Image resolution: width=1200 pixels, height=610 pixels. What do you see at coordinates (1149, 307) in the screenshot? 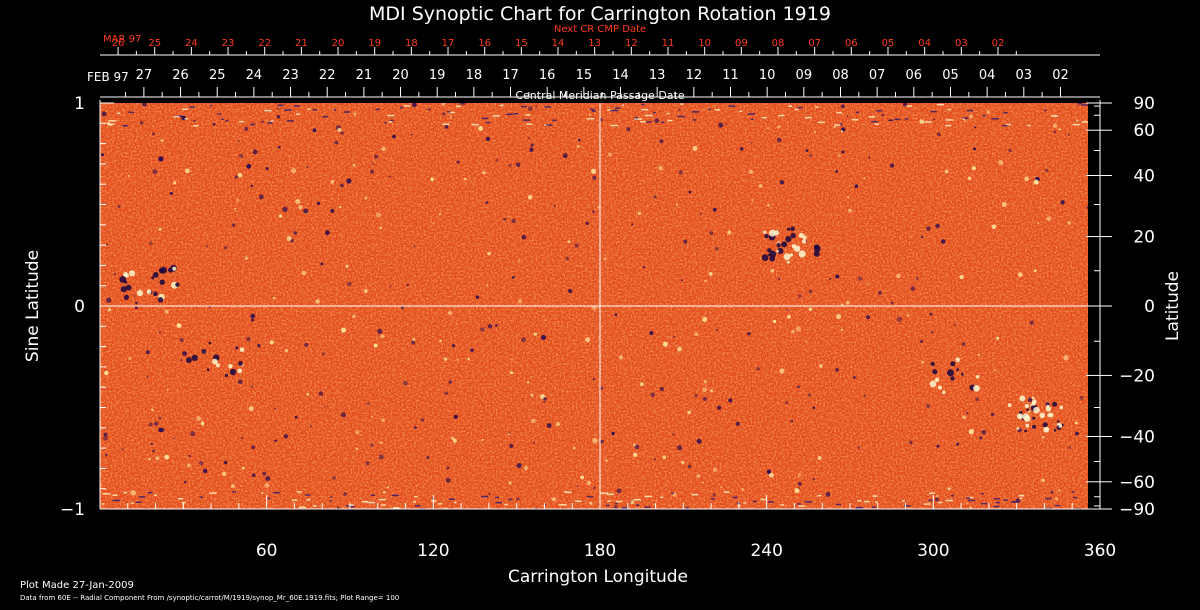
I see `y-lat-tick-label: 0` at bounding box center [1149, 307].